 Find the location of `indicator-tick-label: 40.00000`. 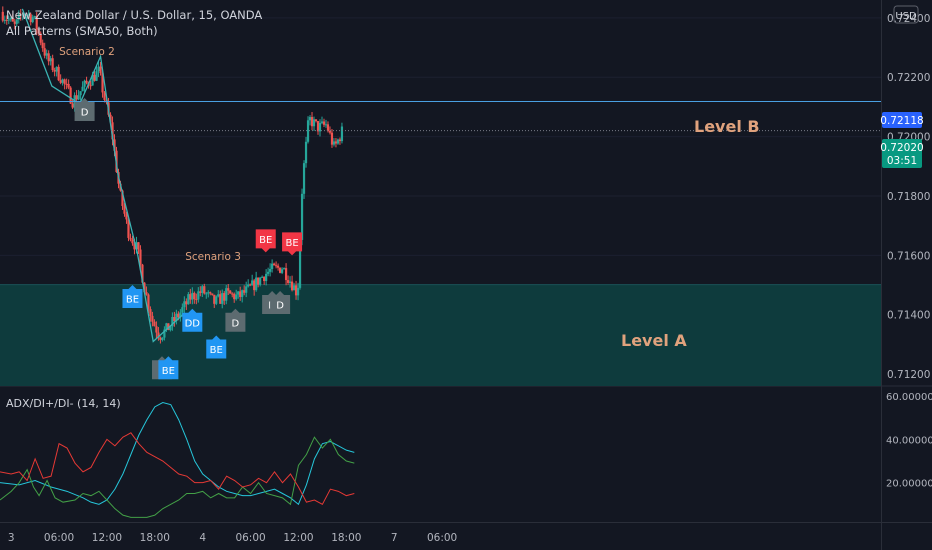

indicator-tick-label: 40.00000 is located at coordinates (909, 440).